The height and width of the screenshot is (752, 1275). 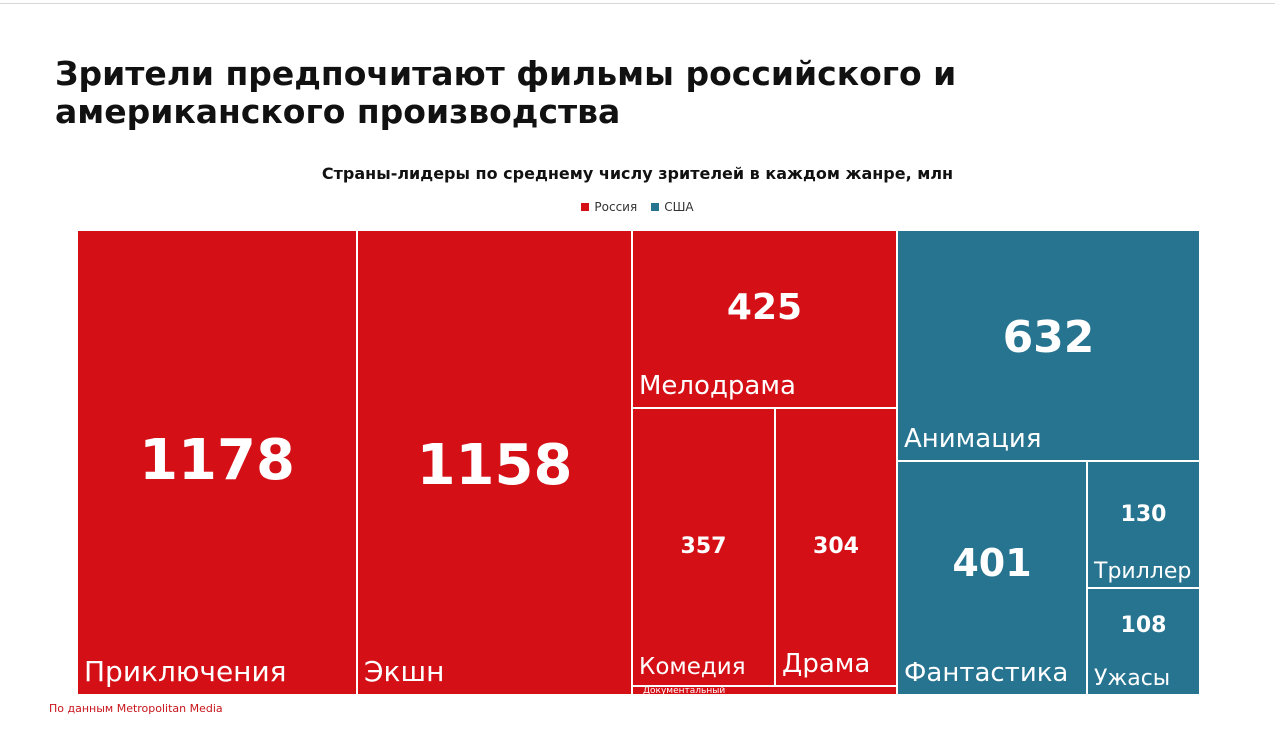 I want to click on treemap-tile: 401 Фантастика, so click(x=992, y=578).